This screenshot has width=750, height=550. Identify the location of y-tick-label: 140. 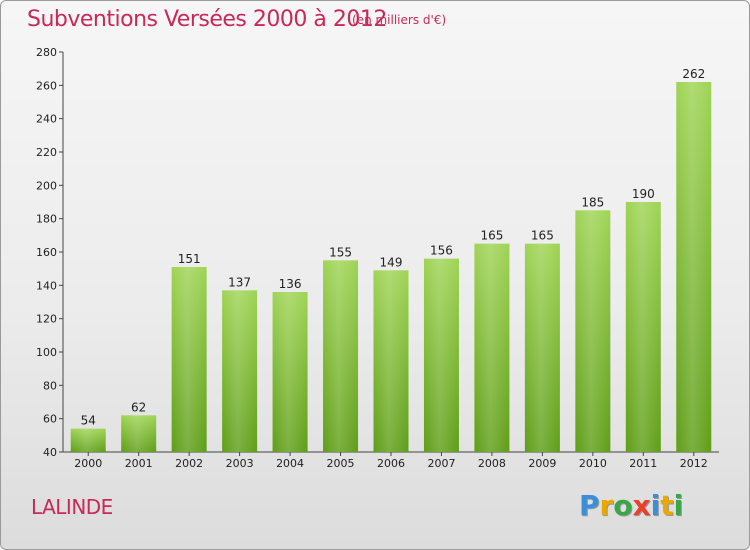
(46, 285).